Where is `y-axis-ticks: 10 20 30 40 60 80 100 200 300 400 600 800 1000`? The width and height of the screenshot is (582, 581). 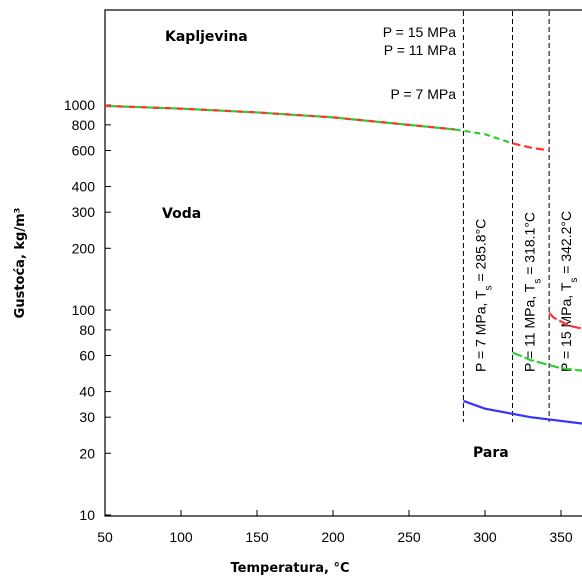
y-axis-ticks: 10 20 30 40 60 80 100 200 300 400 600 800 1000 is located at coordinates (87, 310).